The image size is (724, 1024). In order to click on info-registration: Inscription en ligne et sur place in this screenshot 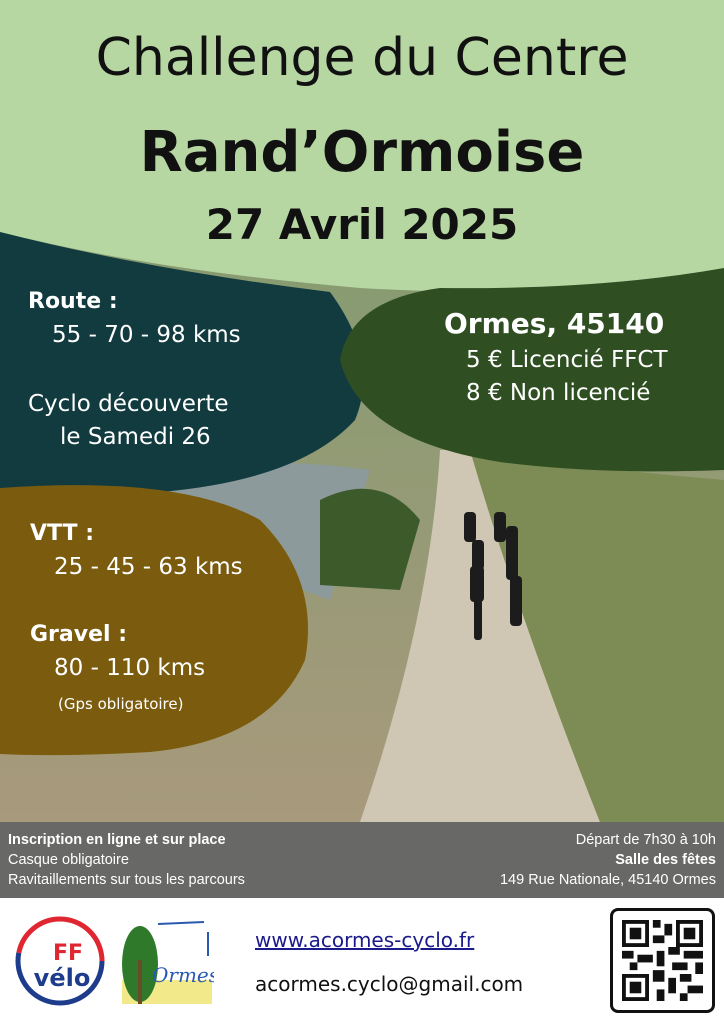, I will do `click(117, 840)`.